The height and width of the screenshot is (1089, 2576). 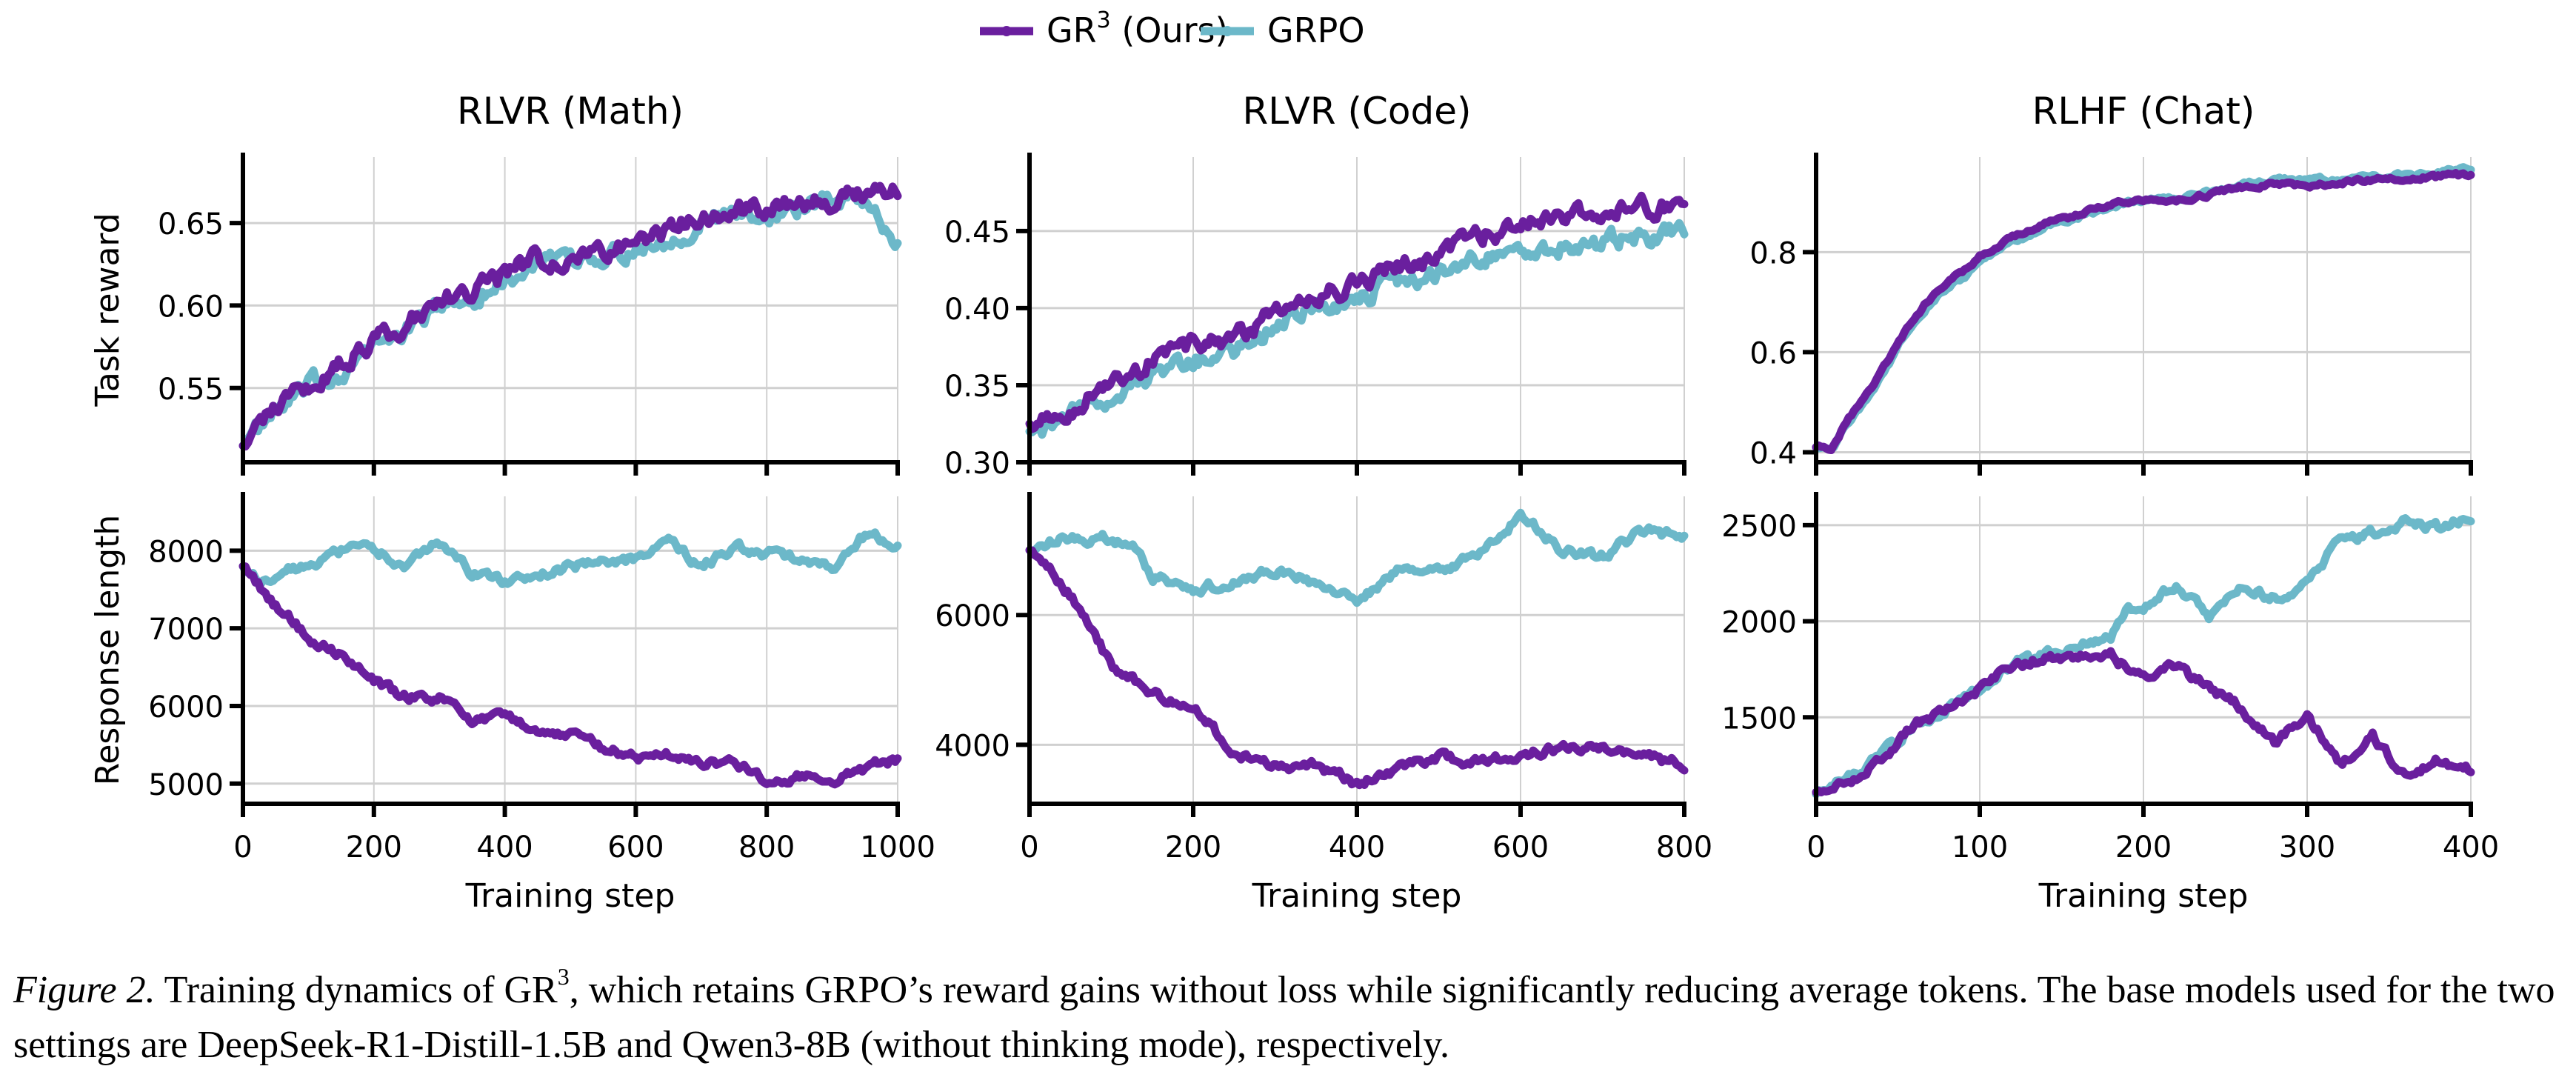 I want to click on panel-title: RLHF (Chat), so click(x=2143, y=111).